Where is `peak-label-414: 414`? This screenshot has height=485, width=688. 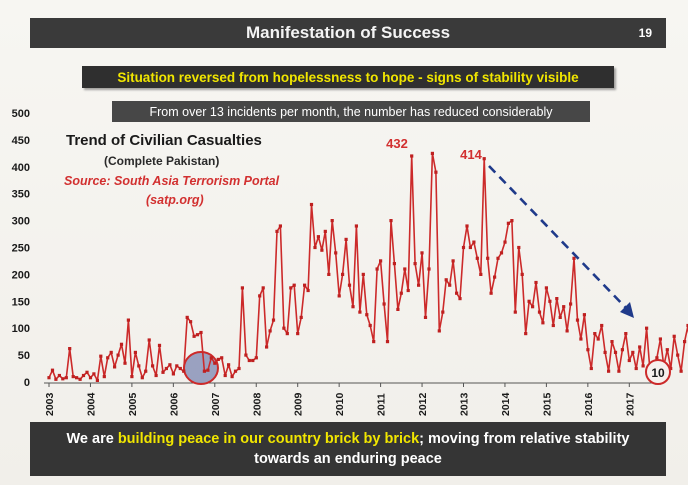 peak-label-414: 414 is located at coordinates (471, 154).